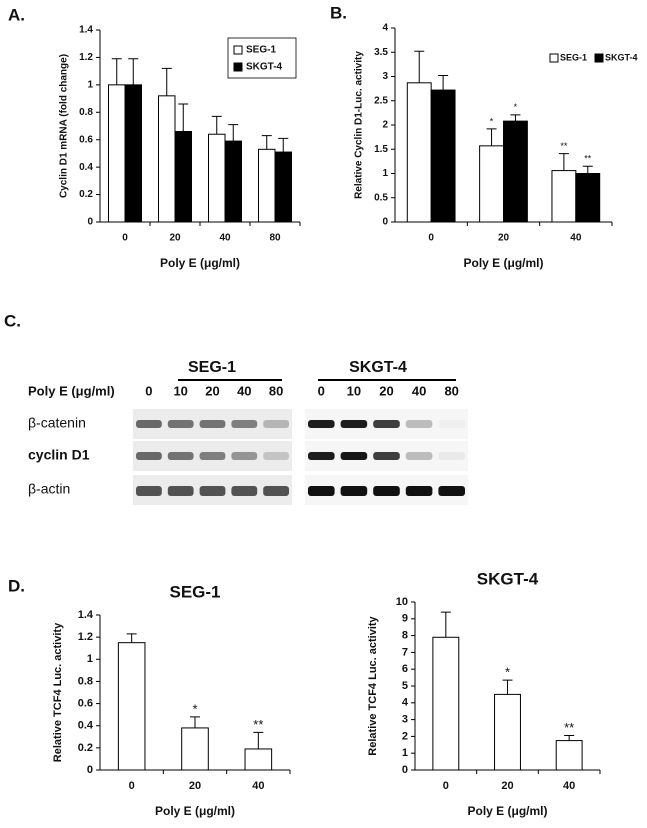 The height and width of the screenshot is (828, 647). Describe the element at coordinates (86, 112) in the screenshot. I see `y-tick-label: 0.8` at that location.